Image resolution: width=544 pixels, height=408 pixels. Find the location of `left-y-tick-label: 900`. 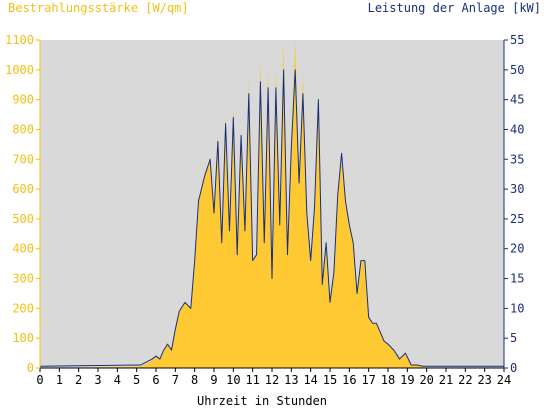

left-y-tick-label: 900 is located at coordinates (23, 100).